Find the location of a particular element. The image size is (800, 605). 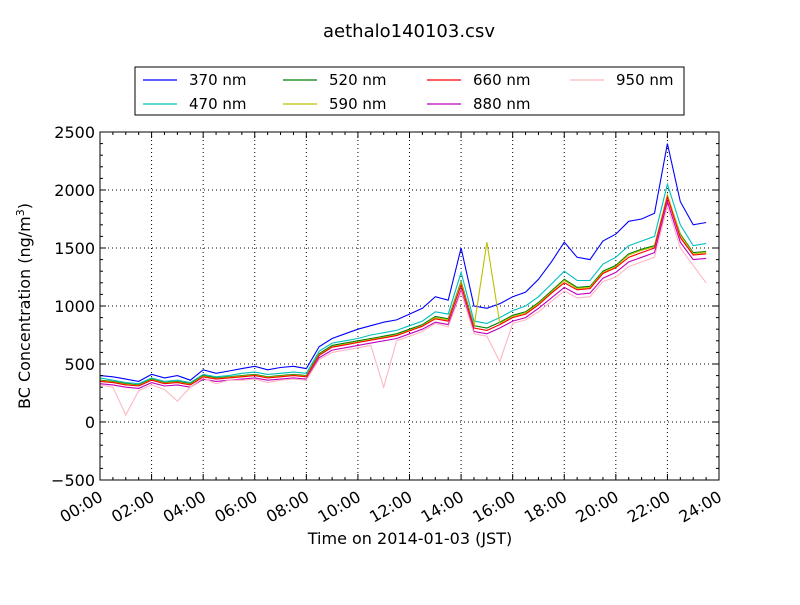

legend-box is located at coordinates (409, 91).